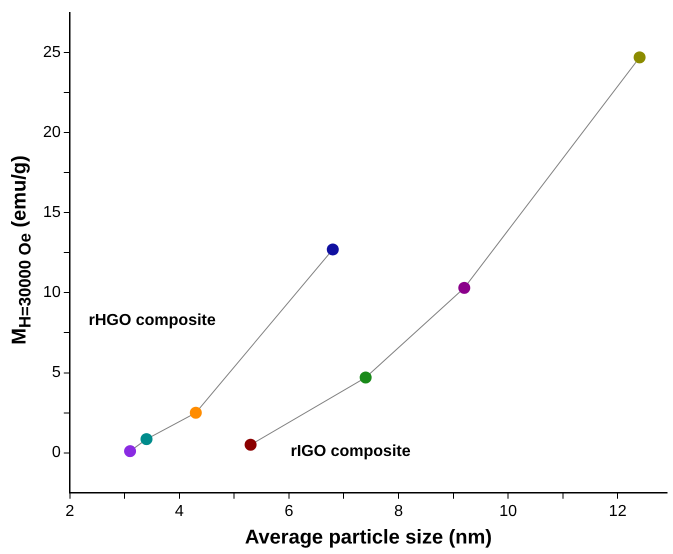 The image size is (673, 554). I want to click on y-tick-label: 0, so click(56, 453).